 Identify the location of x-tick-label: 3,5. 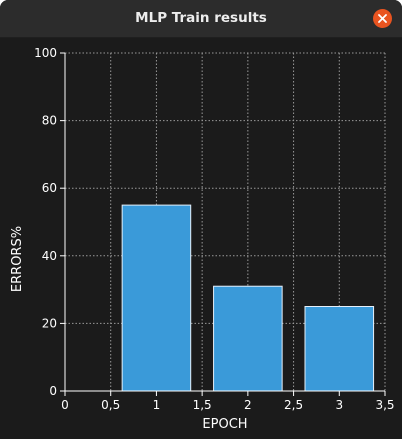
(384, 405).